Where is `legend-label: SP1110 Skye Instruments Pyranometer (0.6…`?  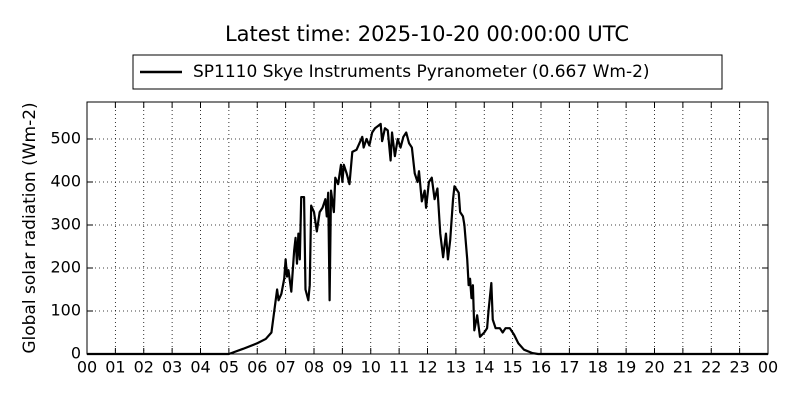 legend-label: SP1110 Skye Instruments Pyranometer (0.6… is located at coordinates (421, 72).